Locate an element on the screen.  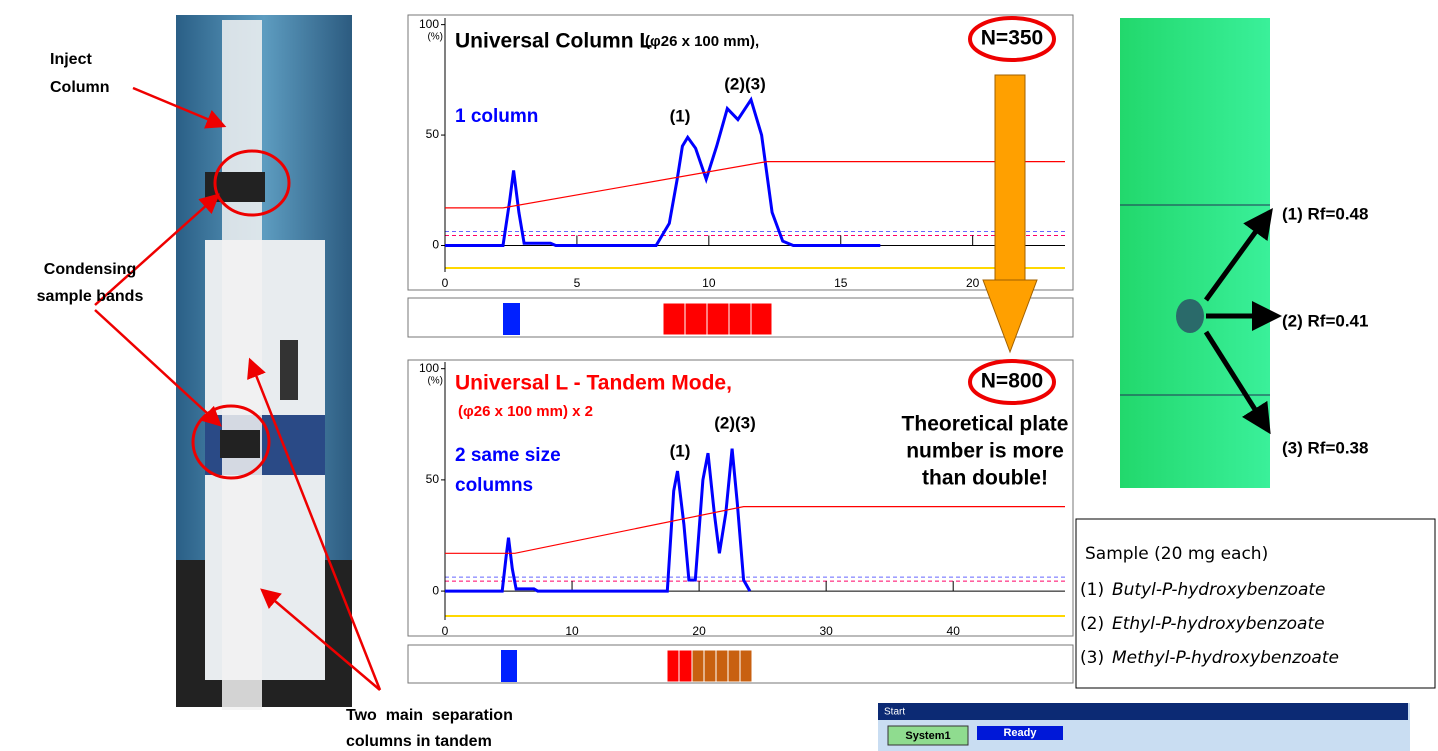
sample-name: Butyl-P-hydroxybenzoate is located at coordinates (1219, 590).